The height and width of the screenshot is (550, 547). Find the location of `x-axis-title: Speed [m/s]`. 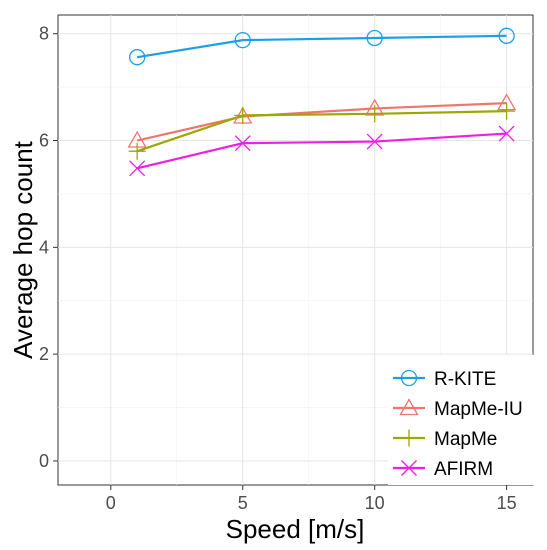

x-axis-title: Speed [m/s] is located at coordinates (295, 529).